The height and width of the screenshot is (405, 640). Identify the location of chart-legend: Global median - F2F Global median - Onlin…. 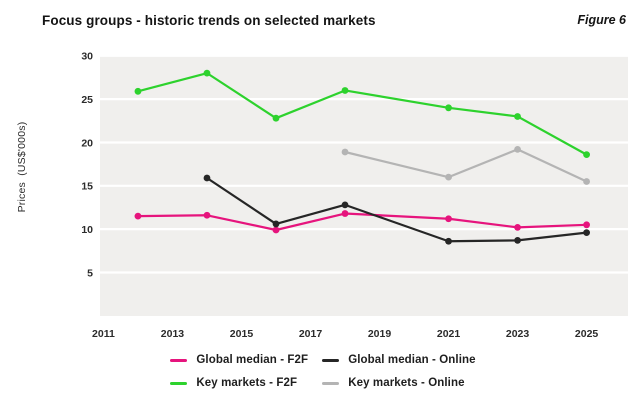
(320, 371).